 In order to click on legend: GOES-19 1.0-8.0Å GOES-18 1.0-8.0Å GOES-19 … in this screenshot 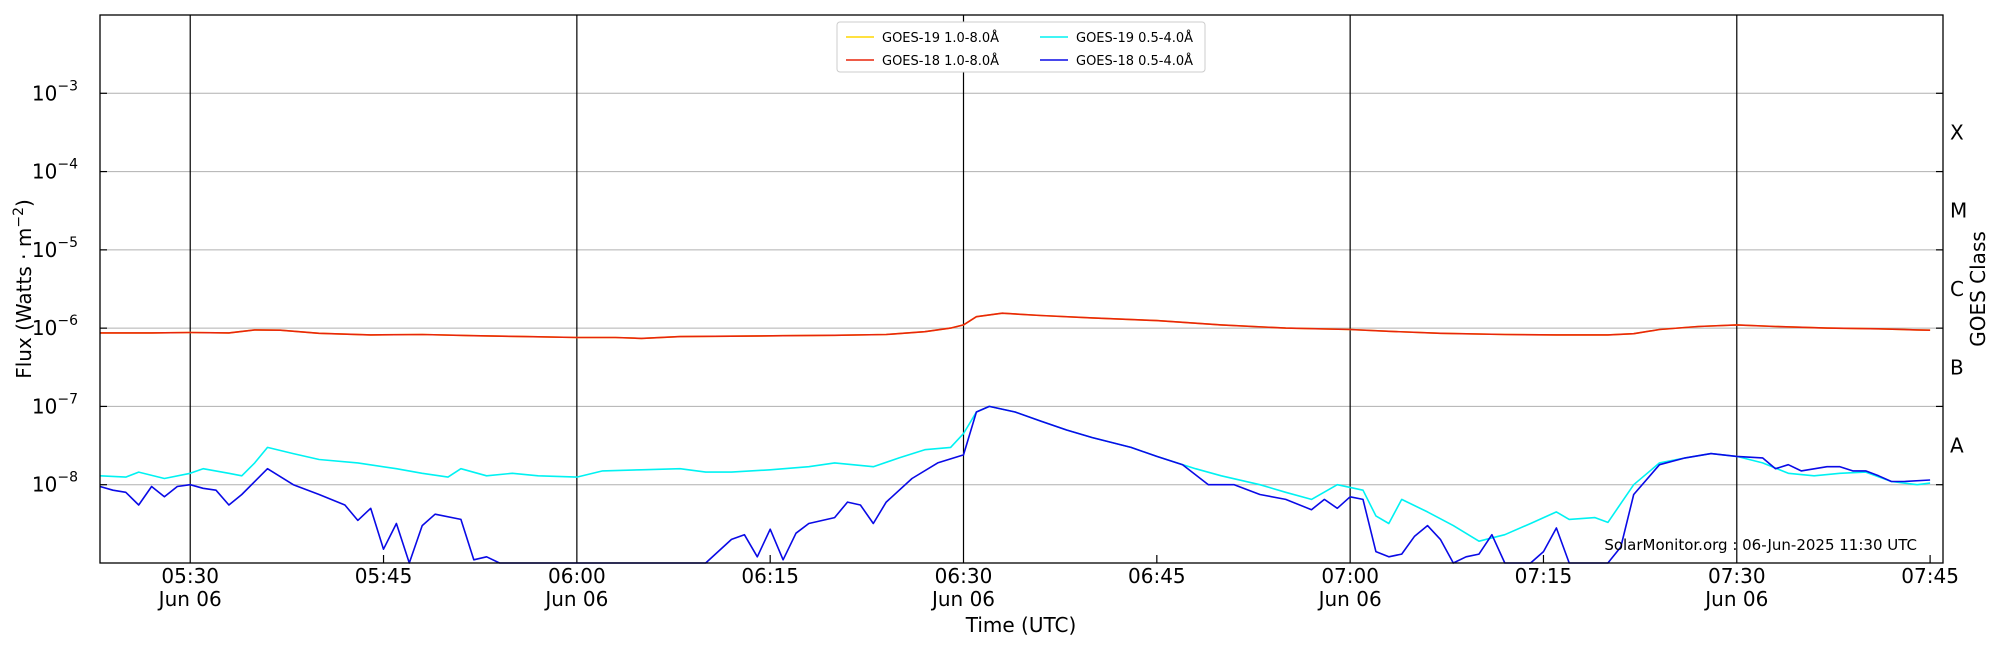, I will do `click(1021, 47)`.